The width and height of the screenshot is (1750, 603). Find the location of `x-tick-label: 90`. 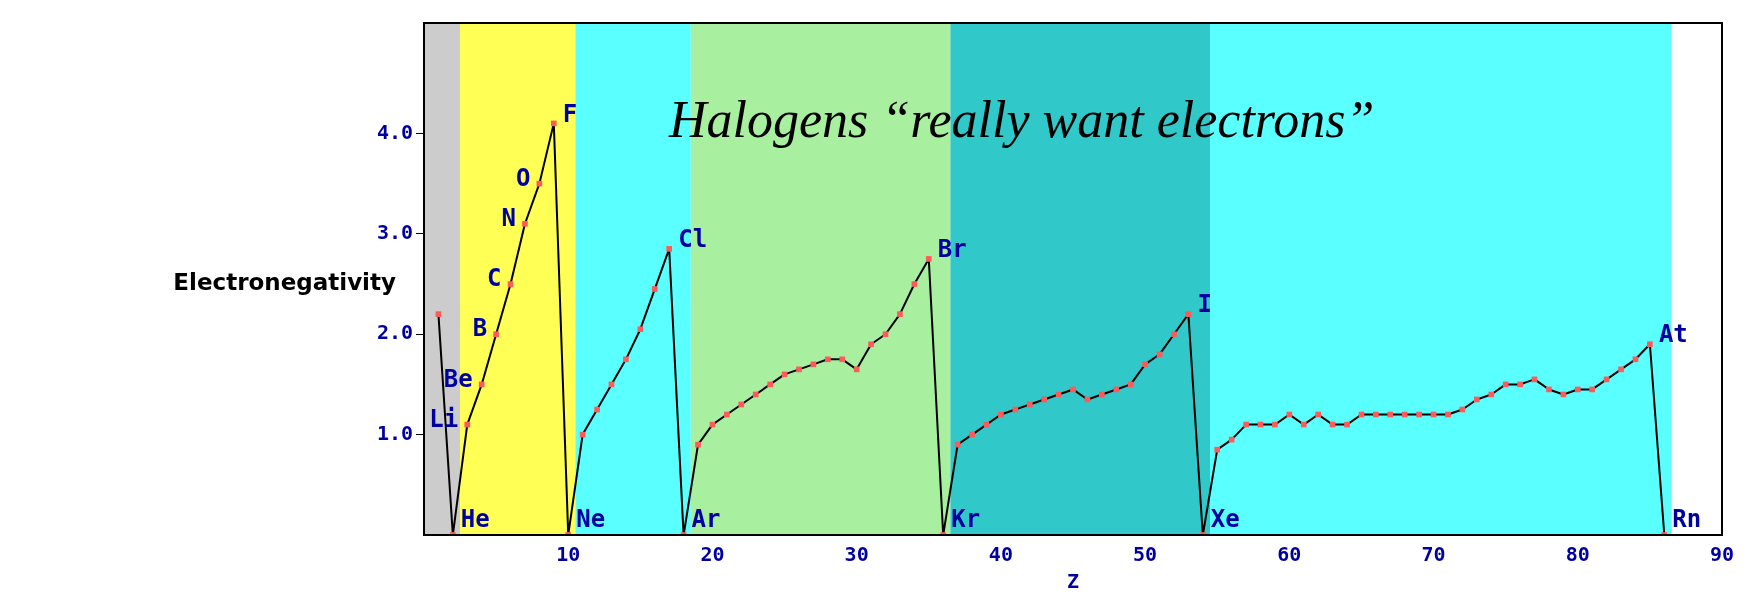

x-tick-label: 90 is located at coordinates (1722, 554).